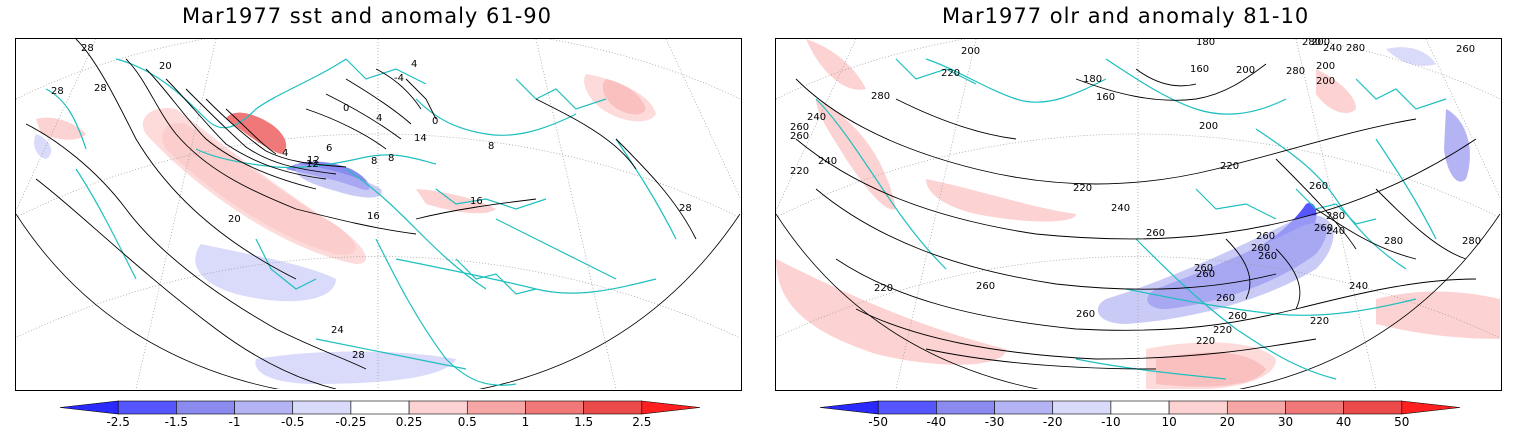 This screenshot has width=1520, height=430. What do you see at coordinates (1140, 414) in the screenshot?
I see `right-colorbar: -50 -40 -30 -20 -10 10 20 30 40 50` at bounding box center [1140, 414].